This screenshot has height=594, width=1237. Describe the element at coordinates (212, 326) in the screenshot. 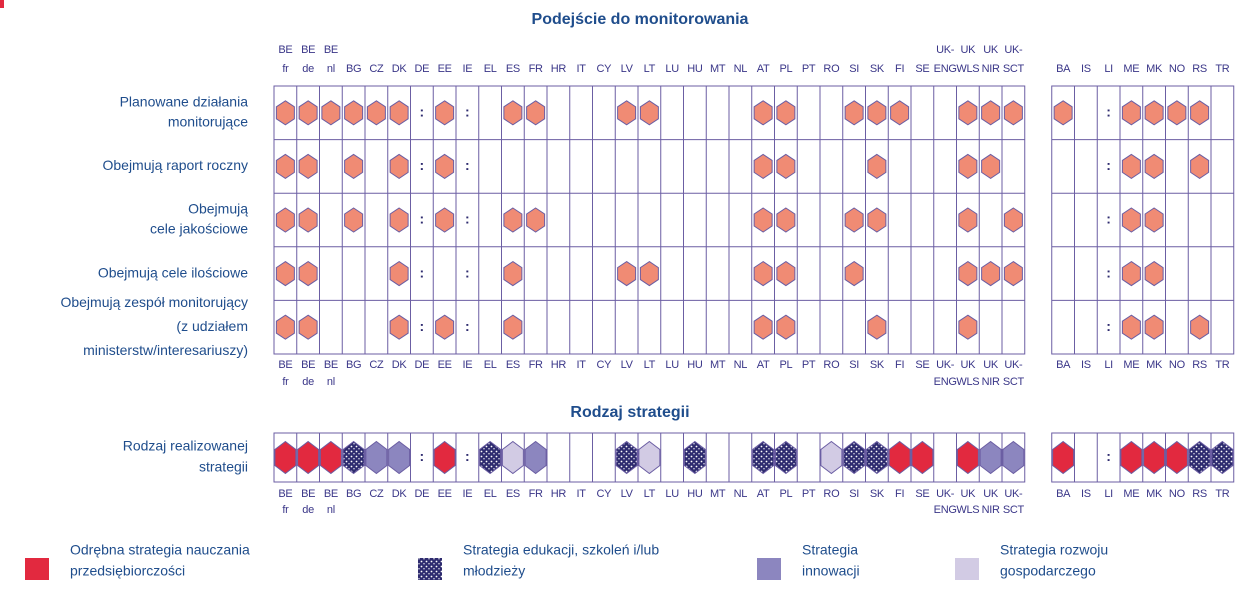

I see `row-label: (z udziałem` at that location.